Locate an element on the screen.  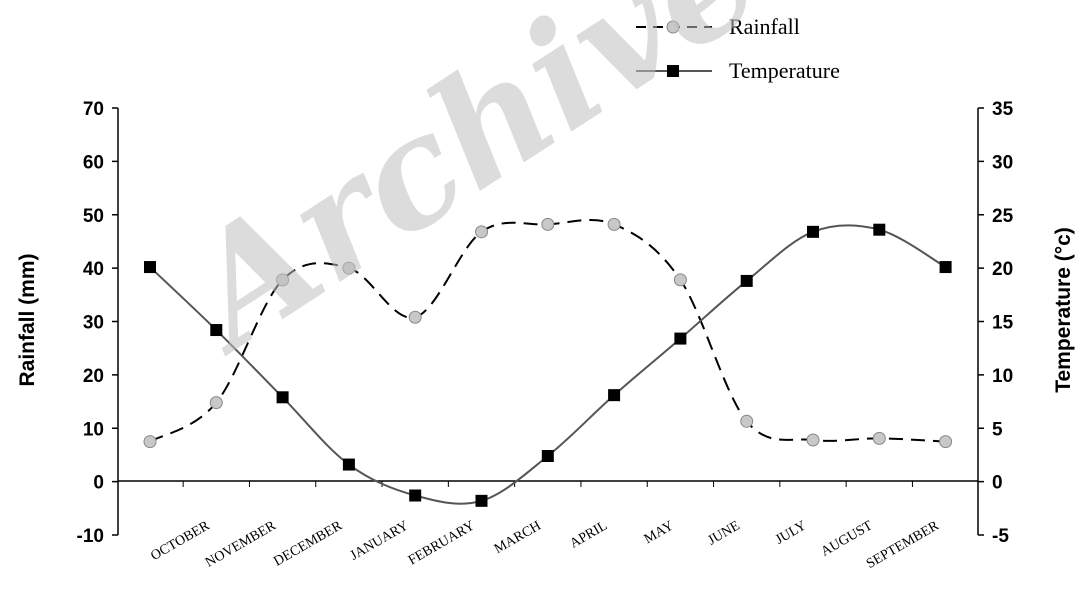
category-label: SEPTEMBER is located at coordinates (903, 545).